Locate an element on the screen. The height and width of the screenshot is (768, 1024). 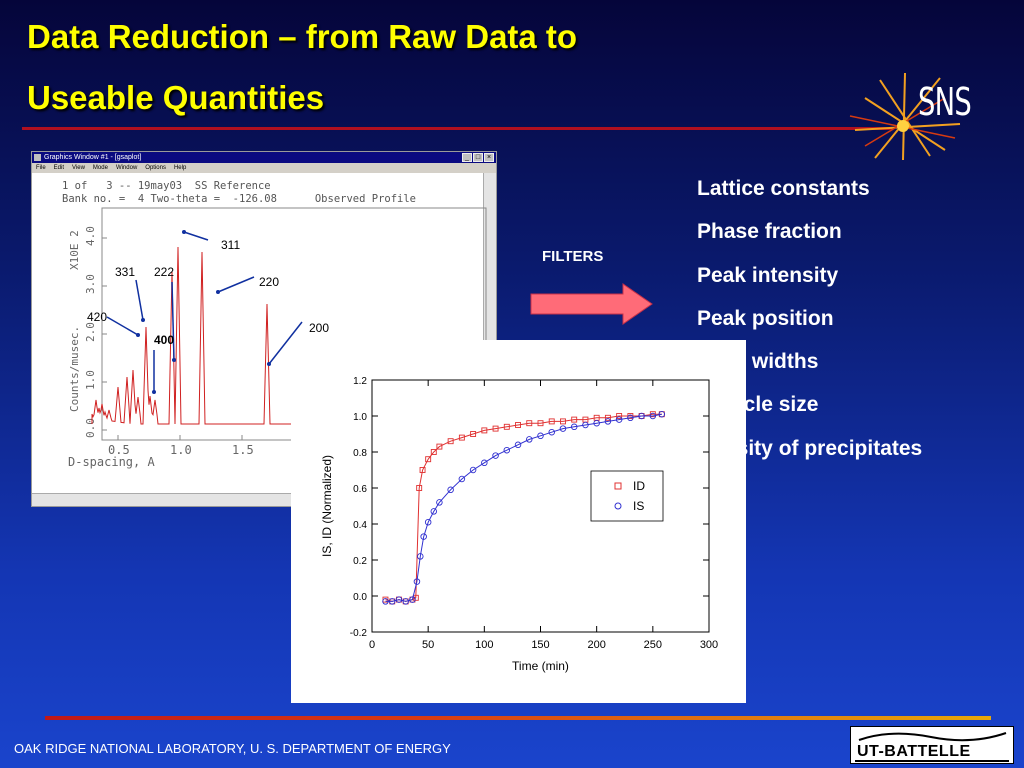
graphics-window-titlebar: Graphics Window #1 - [gsaplot] _ □ × is located at coordinates (264, 157).